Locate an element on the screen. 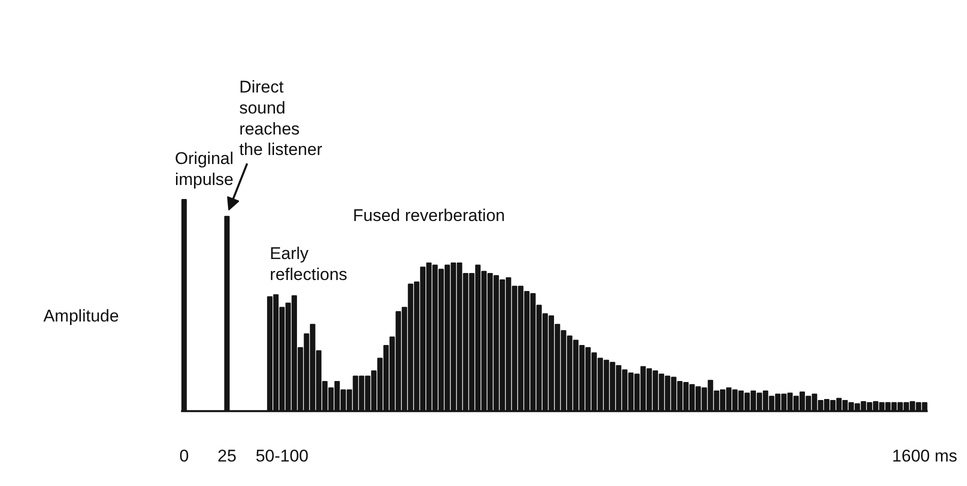 The height and width of the screenshot is (486, 967). y-axis-title: Amplitude is located at coordinates (81, 316).